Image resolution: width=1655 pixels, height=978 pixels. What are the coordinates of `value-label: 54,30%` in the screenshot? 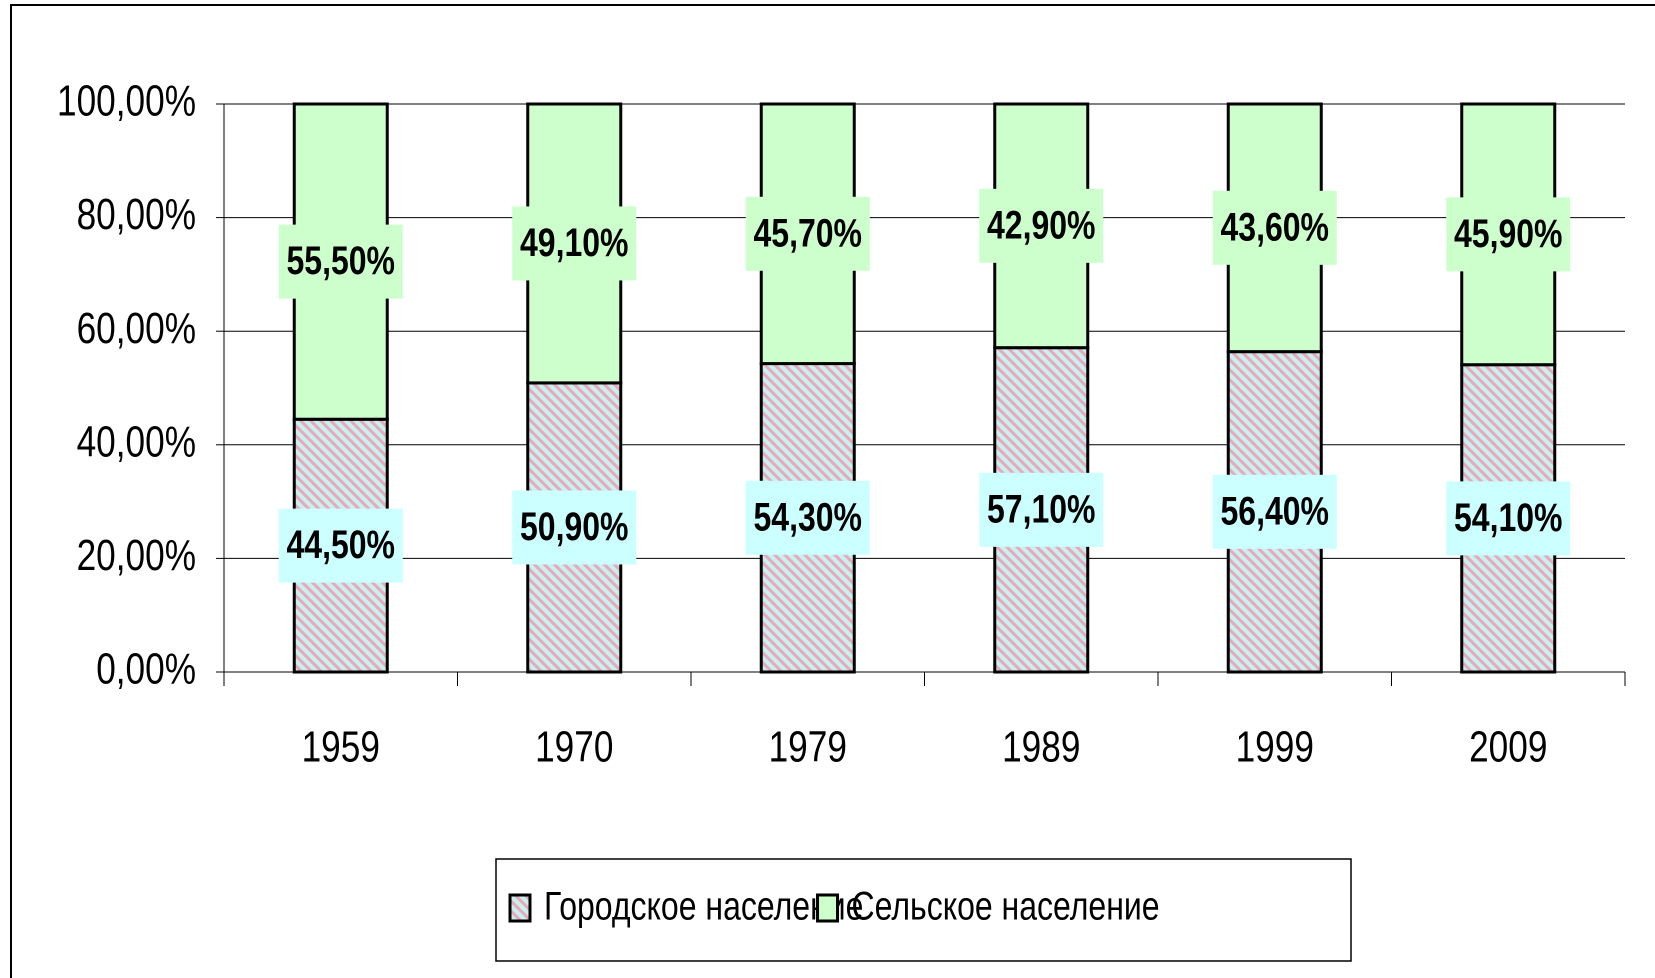 It's located at (807, 517).